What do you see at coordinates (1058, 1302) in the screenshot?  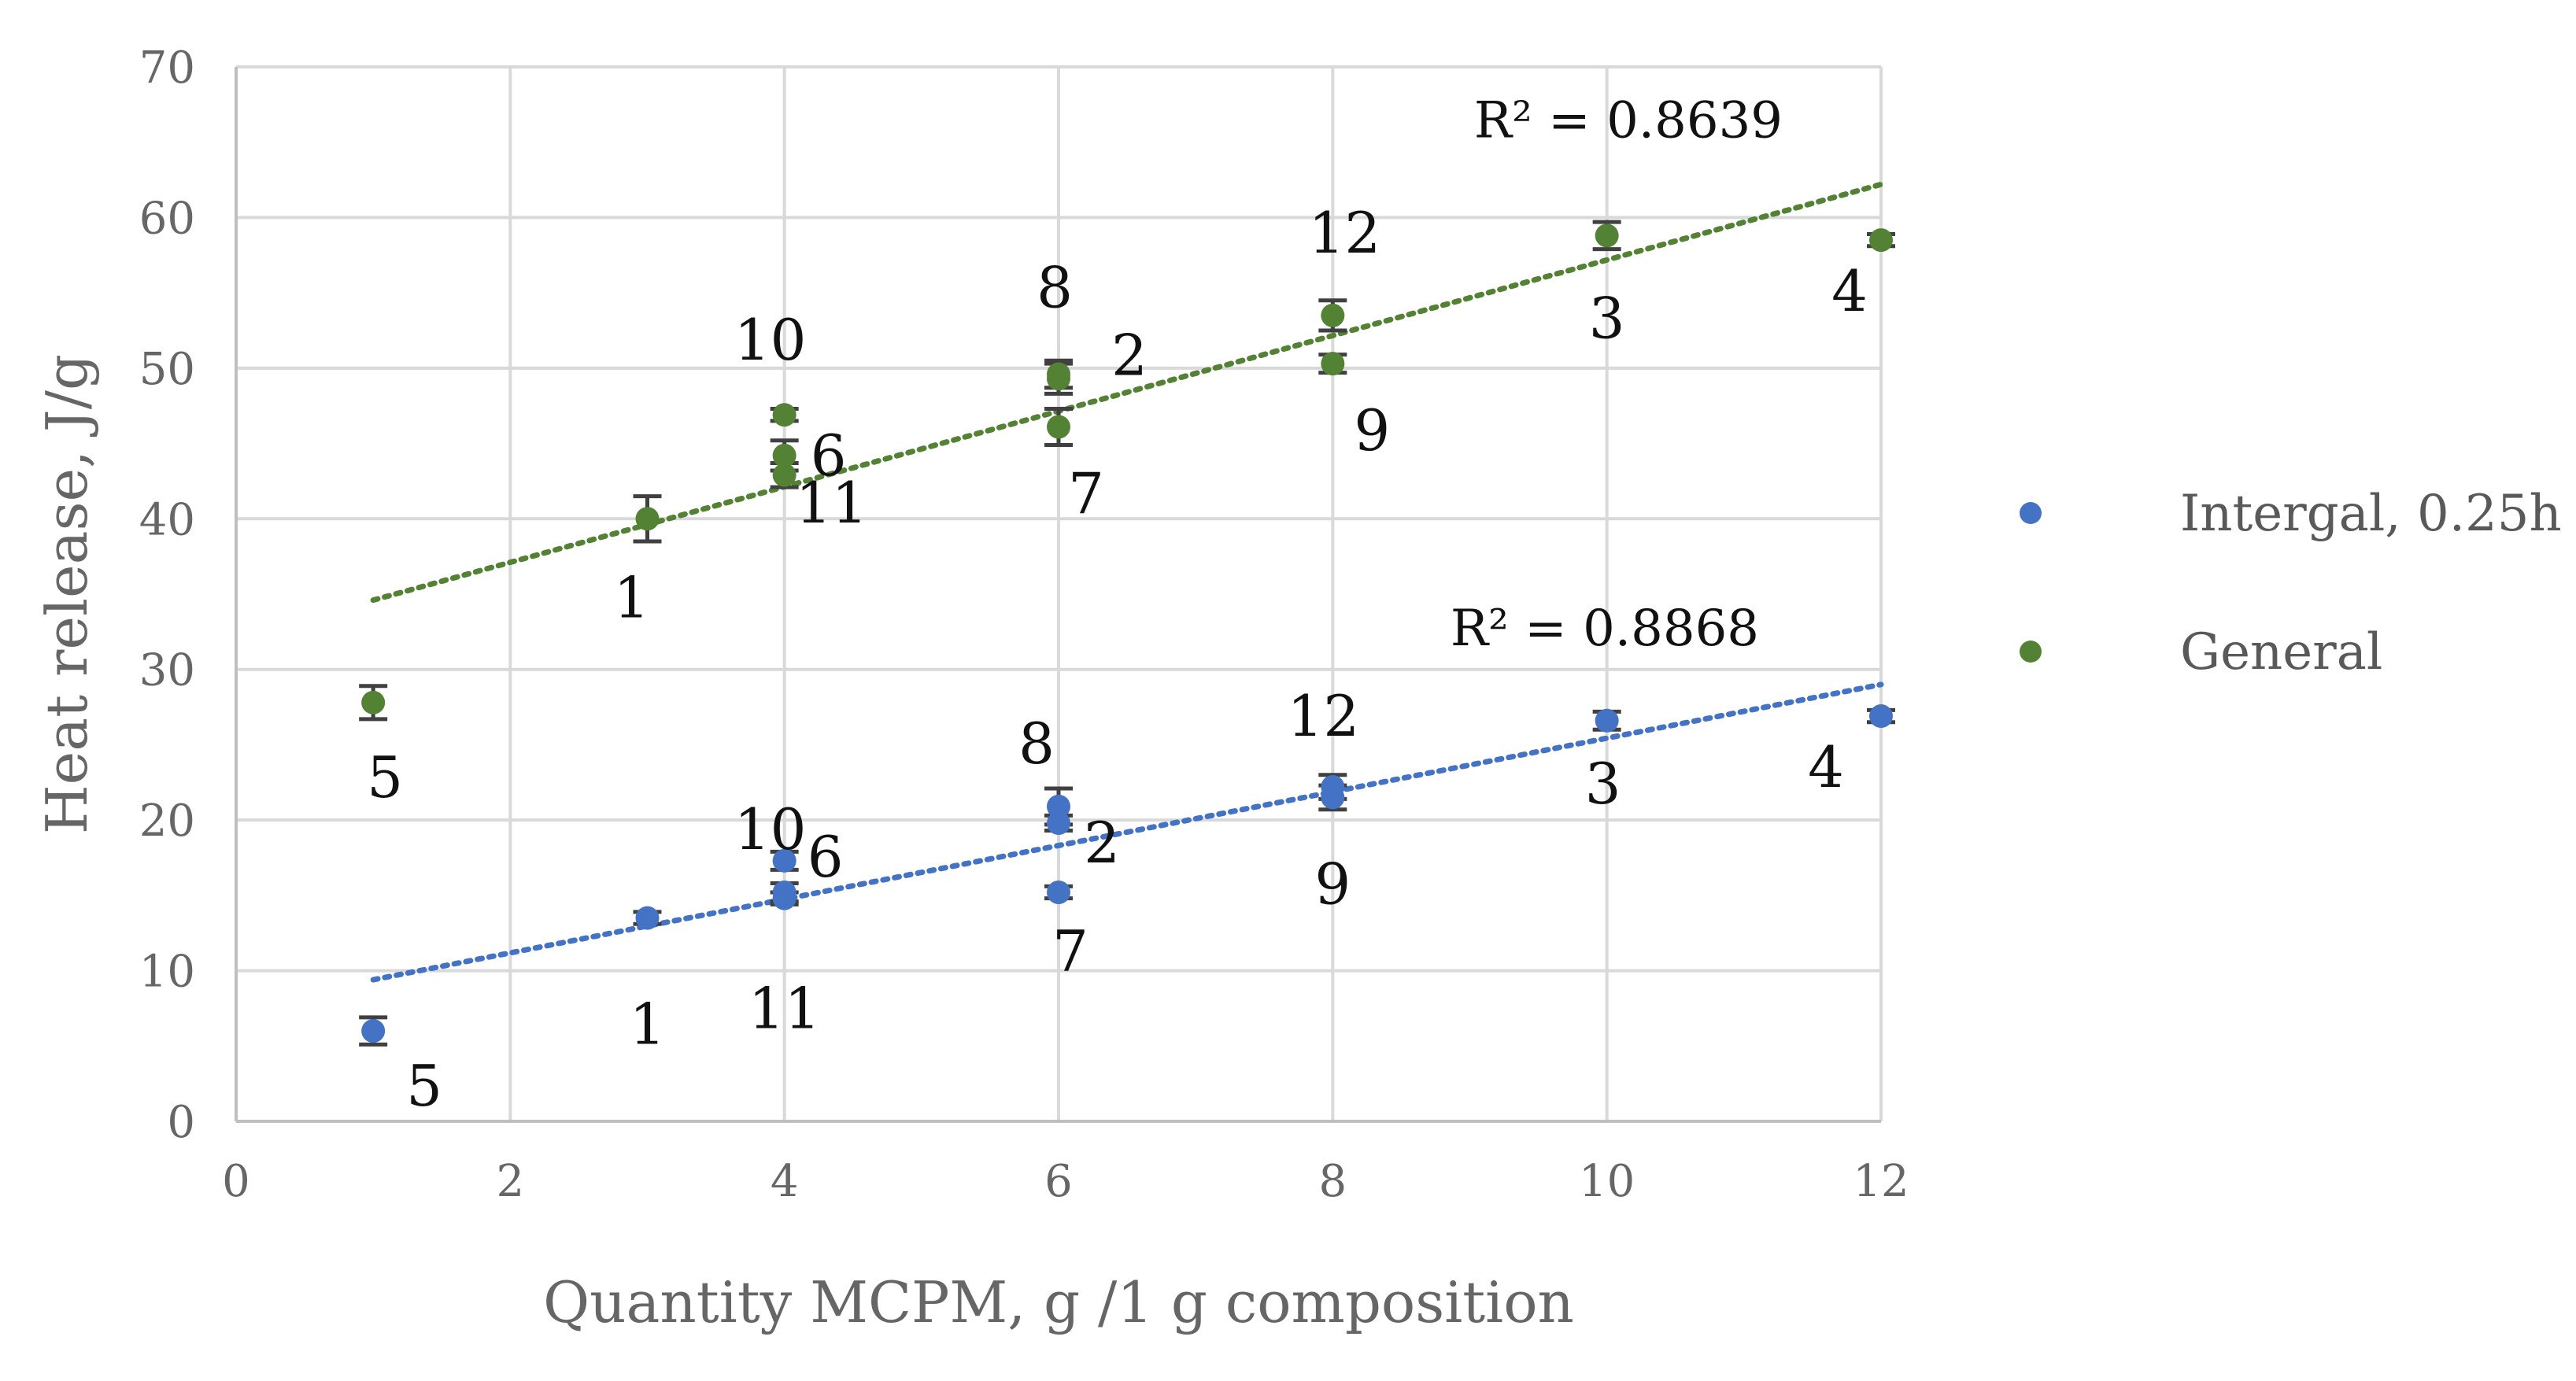 I see `x-axis-title: Quantity MCPM, g /1 g composition` at bounding box center [1058, 1302].